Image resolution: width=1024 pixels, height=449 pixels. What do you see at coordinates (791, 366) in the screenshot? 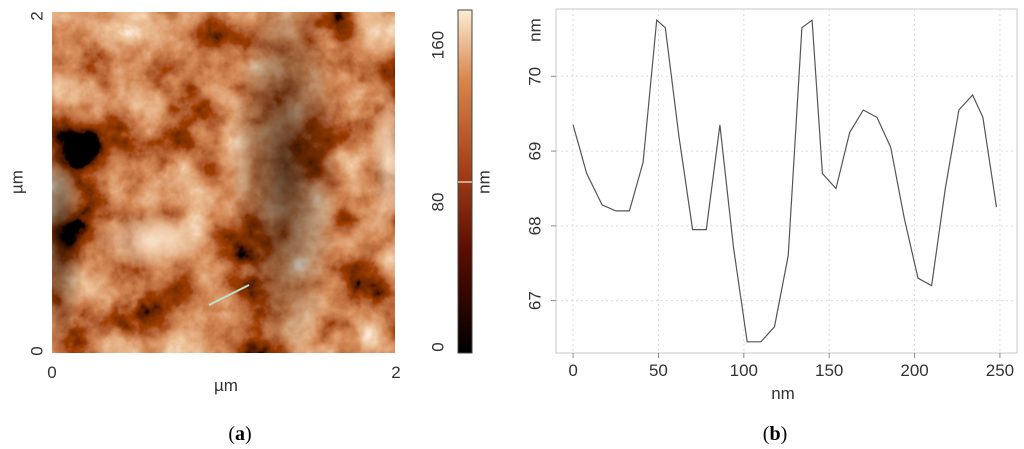
I see `x-ticks: 0 50 100 150 200 250` at bounding box center [791, 366].